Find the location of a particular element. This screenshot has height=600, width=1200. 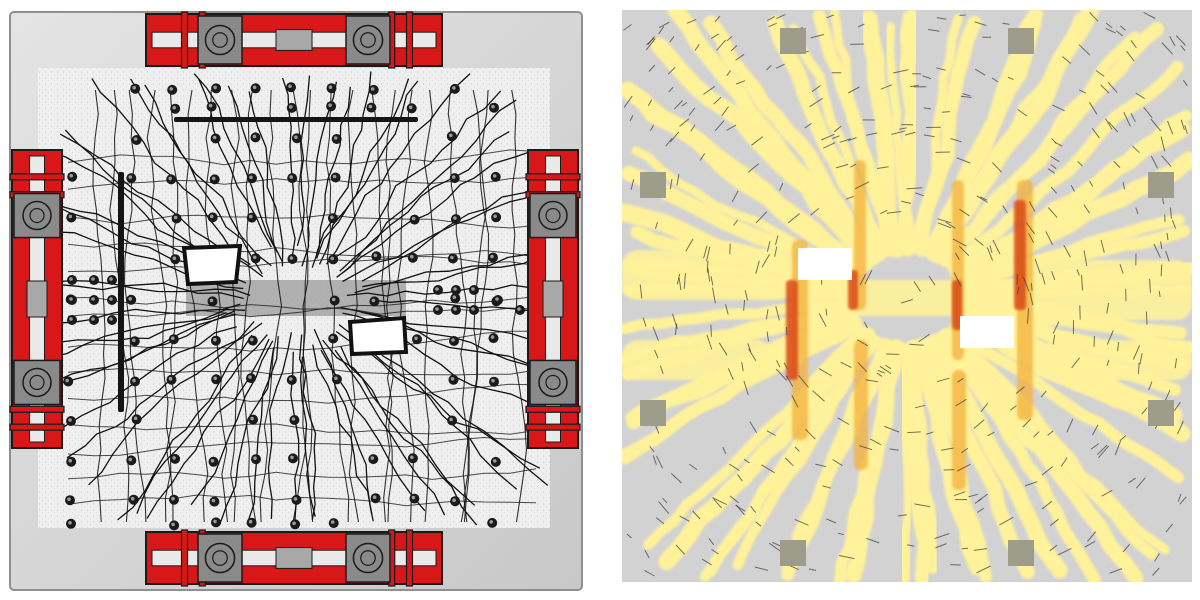

damage-zone-high is located at coordinates (1020, 255).